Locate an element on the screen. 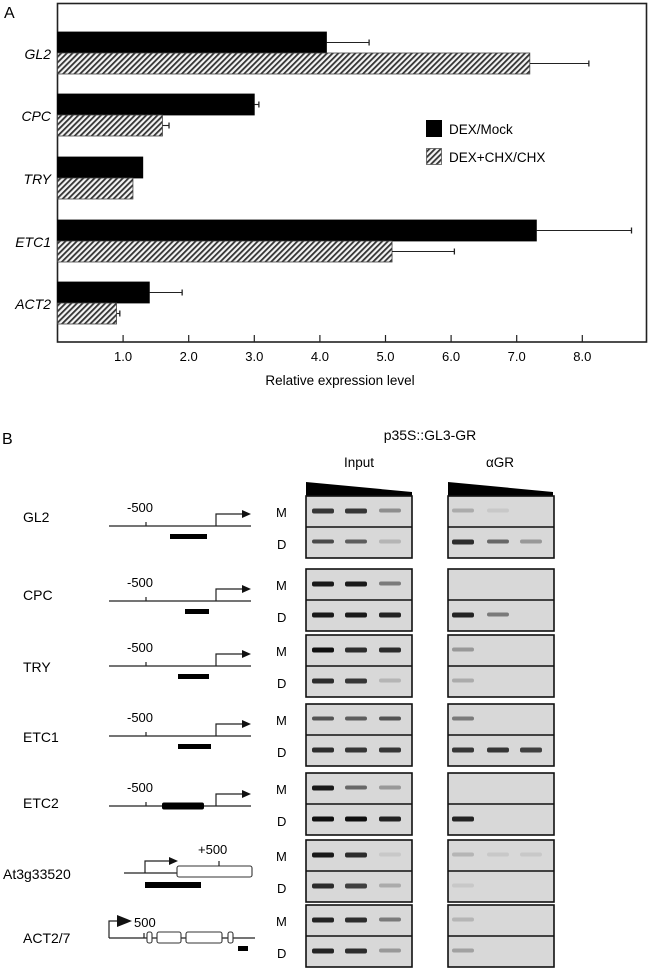  input-gradient-wedge is located at coordinates (359, 489).